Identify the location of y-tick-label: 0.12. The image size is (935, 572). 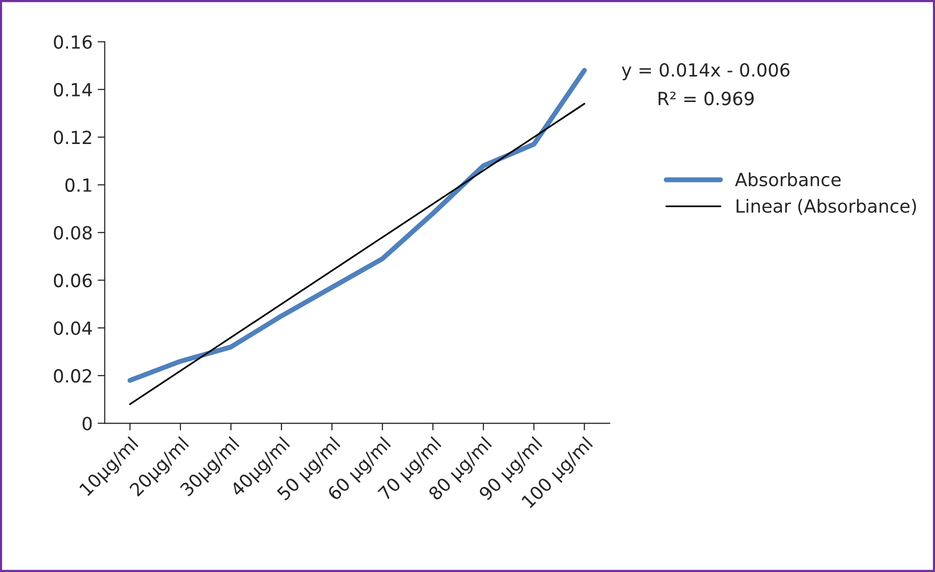
(73, 137).